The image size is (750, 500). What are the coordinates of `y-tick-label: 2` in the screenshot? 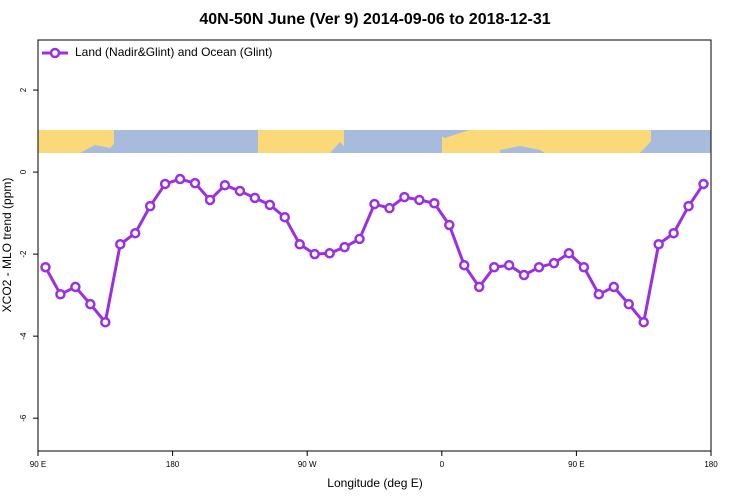 It's located at (23, 89).